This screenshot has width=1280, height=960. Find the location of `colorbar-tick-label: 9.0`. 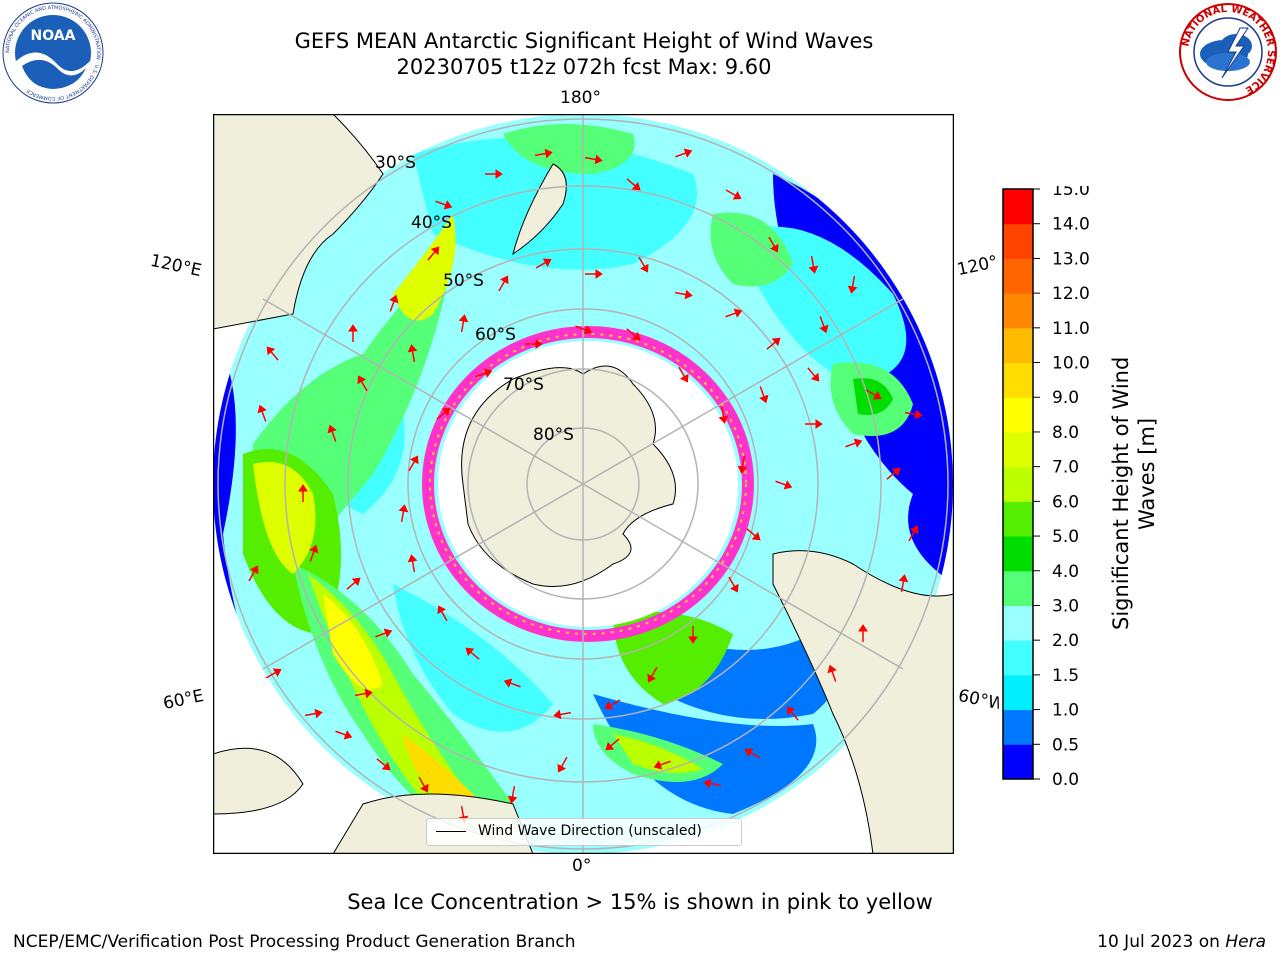

colorbar-tick-label: 9.0 is located at coordinates (1065, 398).